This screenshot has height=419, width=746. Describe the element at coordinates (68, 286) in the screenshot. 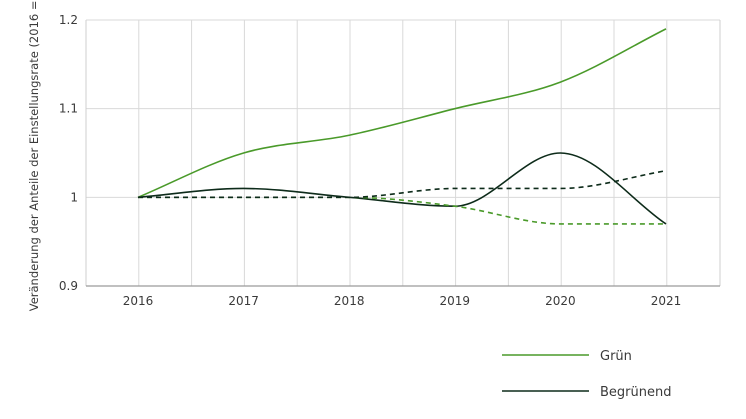

I see `y-tick-label: 0.9` at that location.